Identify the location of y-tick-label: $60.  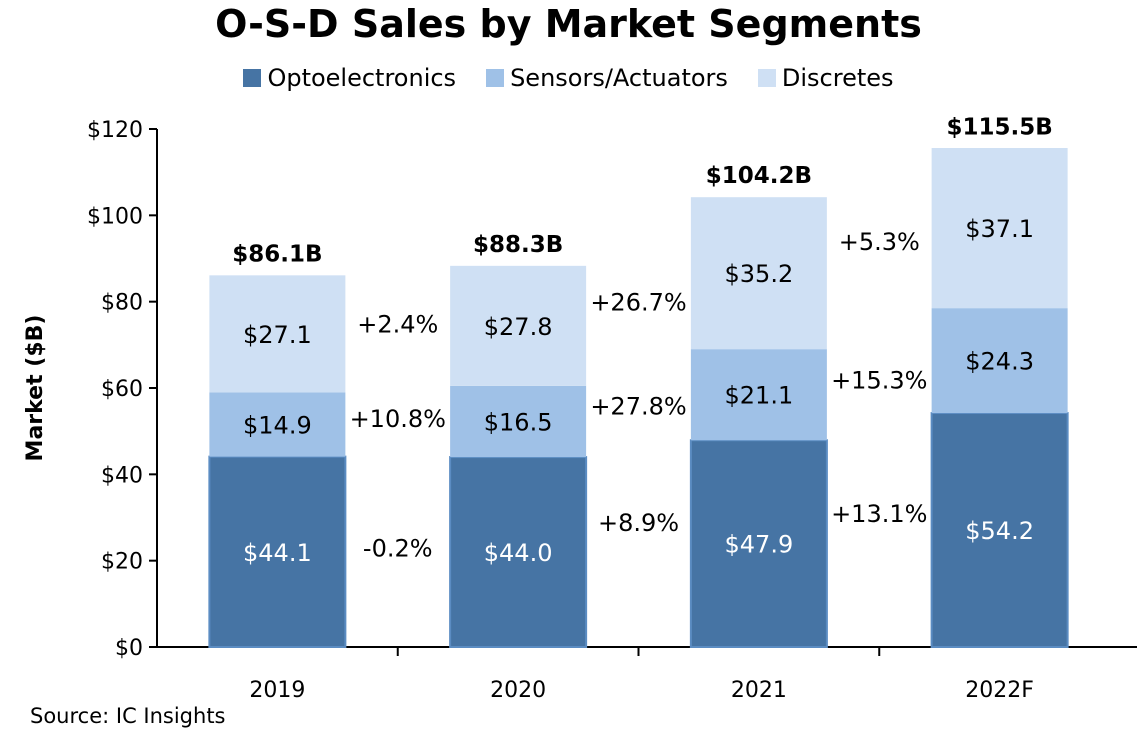
(122, 389).